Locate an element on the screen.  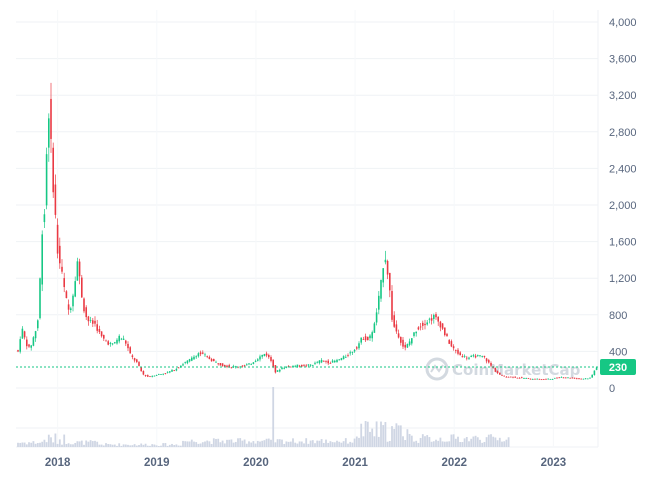
current-price-label: 230 is located at coordinates (618, 368).